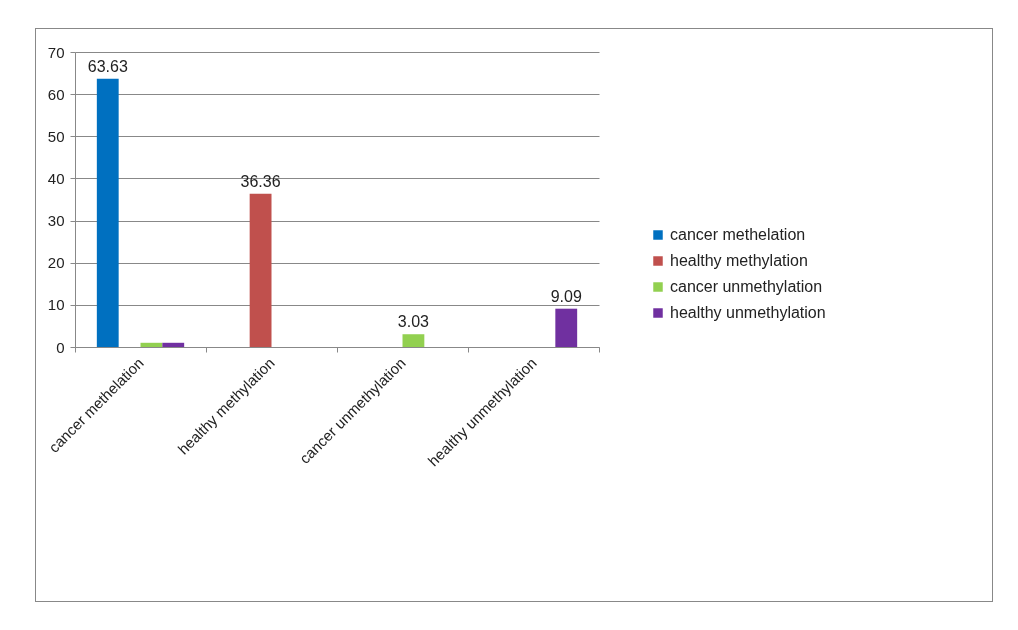  Describe the element at coordinates (566, 296) in the screenshot. I see `data-label: 9.09` at that location.